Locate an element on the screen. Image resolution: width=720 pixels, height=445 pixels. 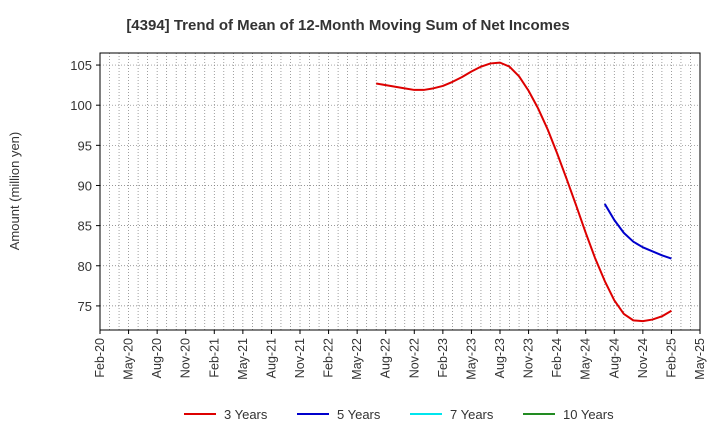
x-tick-label: Feb-24 is located at coordinates (557, 358).